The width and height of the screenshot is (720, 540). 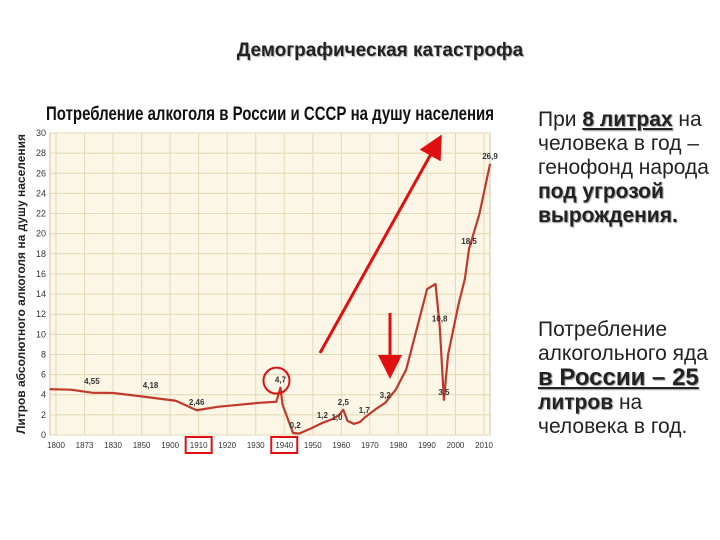 What do you see at coordinates (41, 334) in the screenshot?
I see `y-tick-label: 10` at bounding box center [41, 334].